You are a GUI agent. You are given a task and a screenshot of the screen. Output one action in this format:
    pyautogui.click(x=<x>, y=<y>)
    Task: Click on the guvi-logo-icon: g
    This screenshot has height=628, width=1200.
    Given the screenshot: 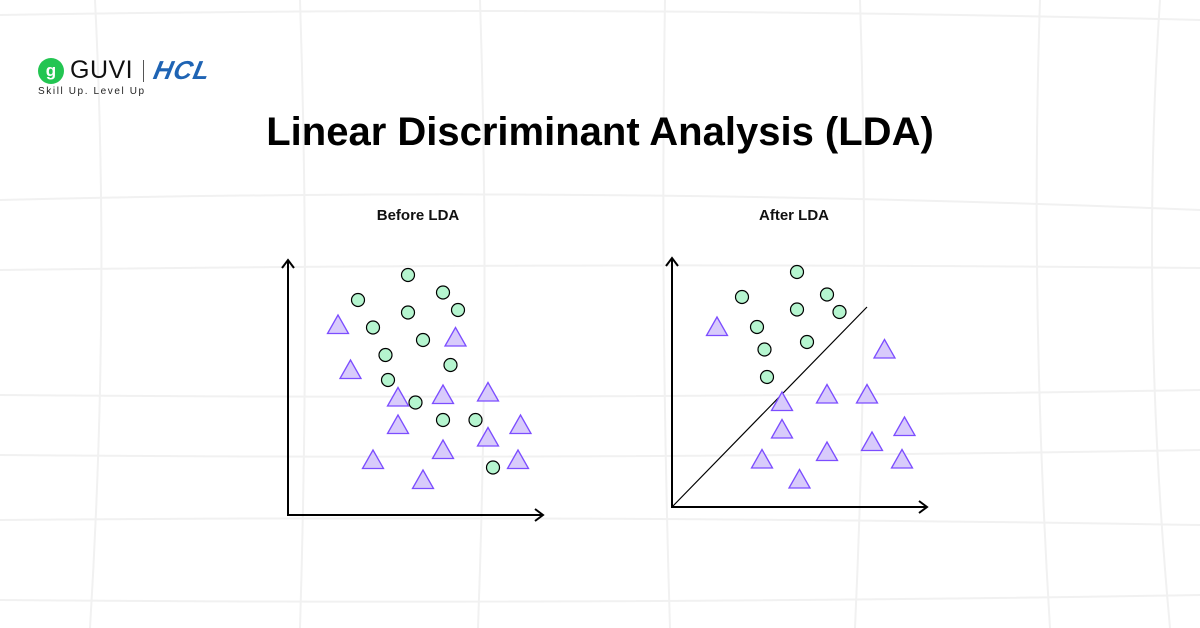 What is the action you would take?
    pyautogui.click(x=51, y=70)
    